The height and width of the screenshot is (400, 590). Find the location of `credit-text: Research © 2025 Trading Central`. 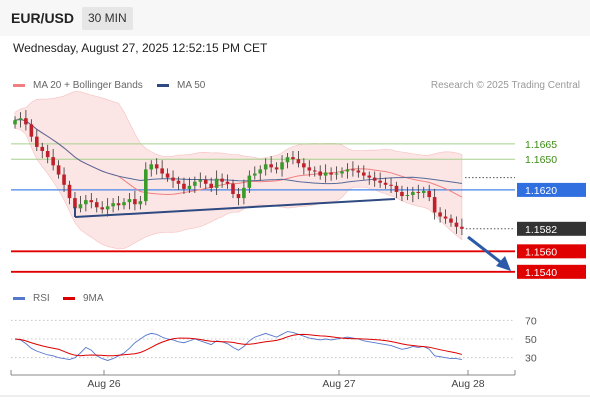

credit-text: Research © 2025 Trading Central is located at coordinates (505, 85).